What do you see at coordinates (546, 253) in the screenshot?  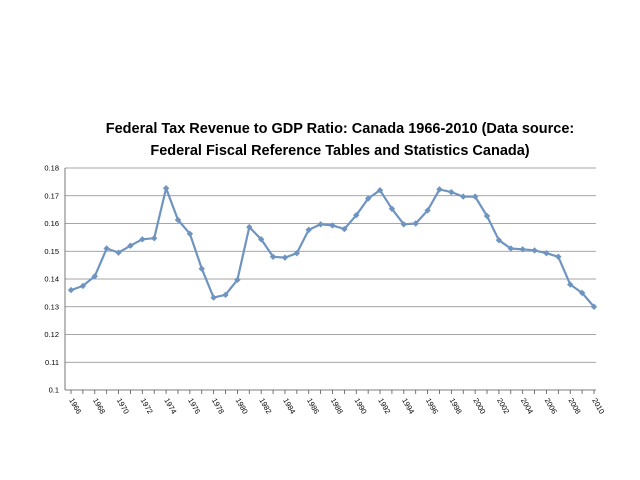 I see `data-point-2006` at bounding box center [546, 253].